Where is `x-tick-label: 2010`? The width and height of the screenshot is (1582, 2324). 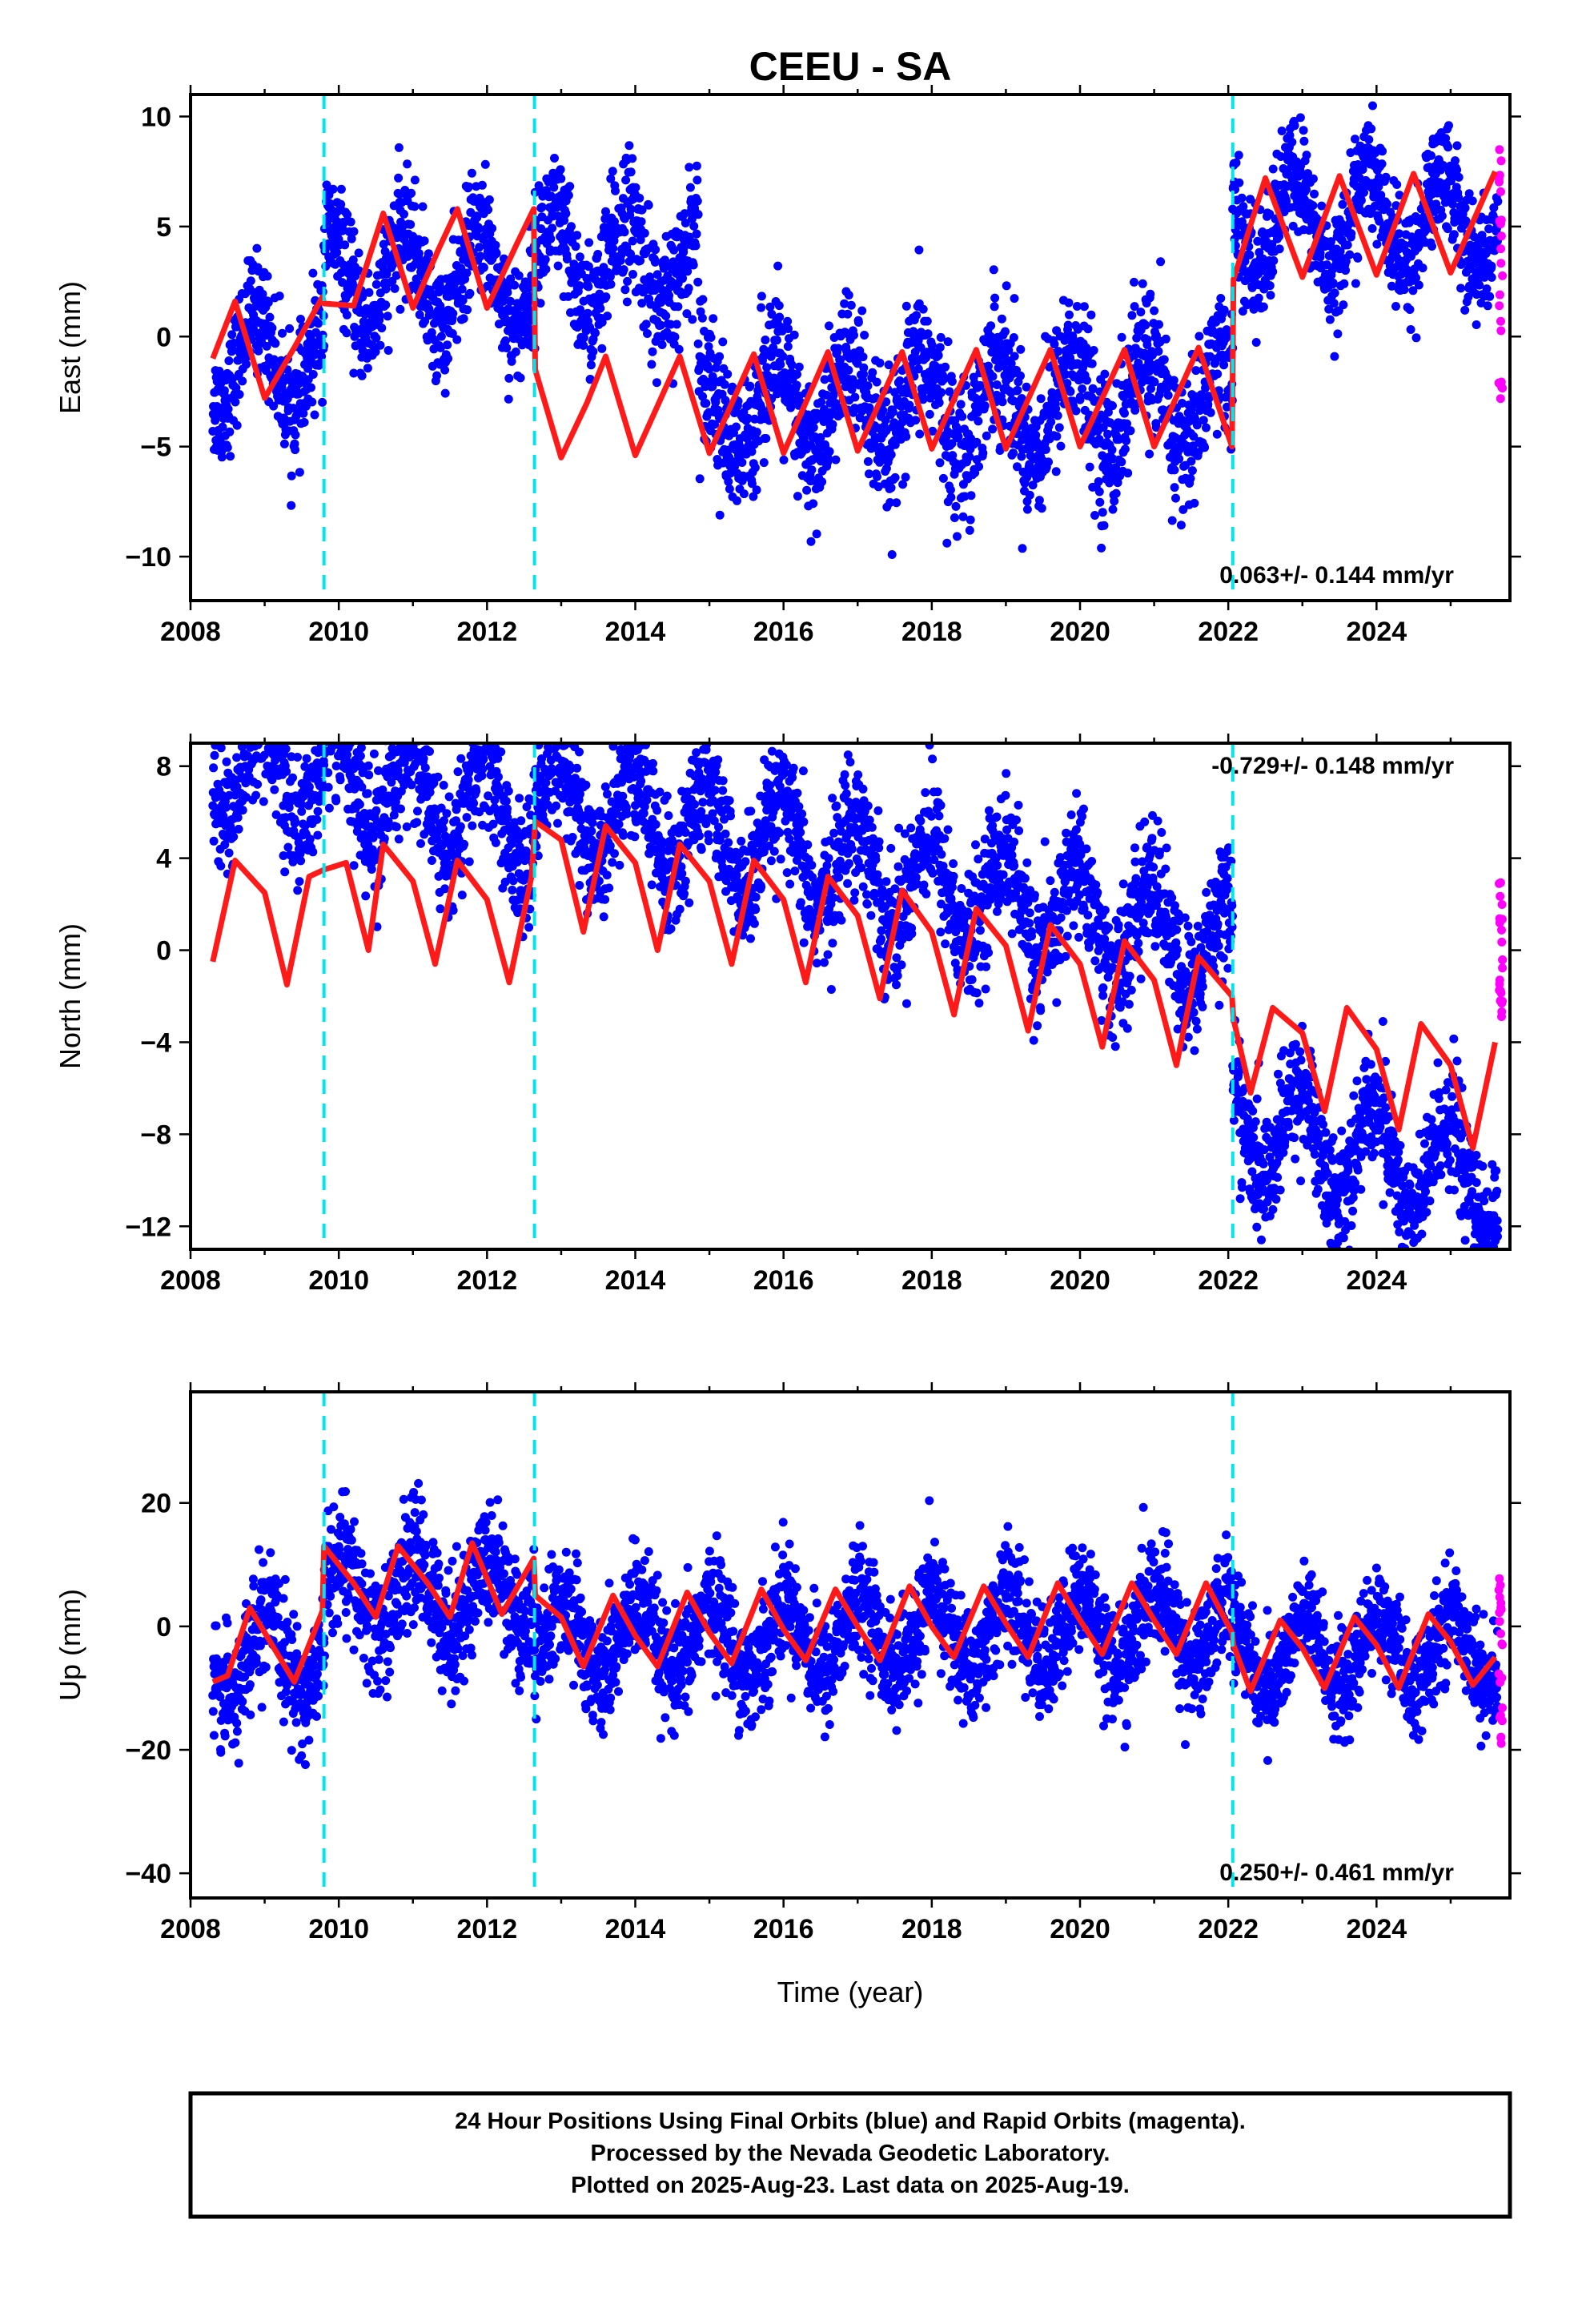
x-tick-label: 2010 is located at coordinates (338, 632).